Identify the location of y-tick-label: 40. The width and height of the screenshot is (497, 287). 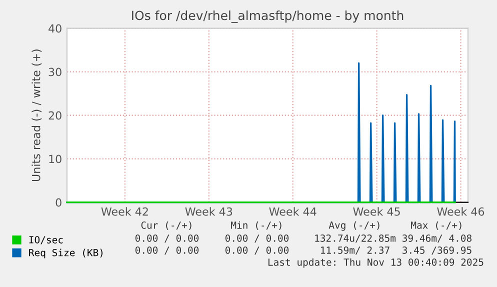
(55, 28).